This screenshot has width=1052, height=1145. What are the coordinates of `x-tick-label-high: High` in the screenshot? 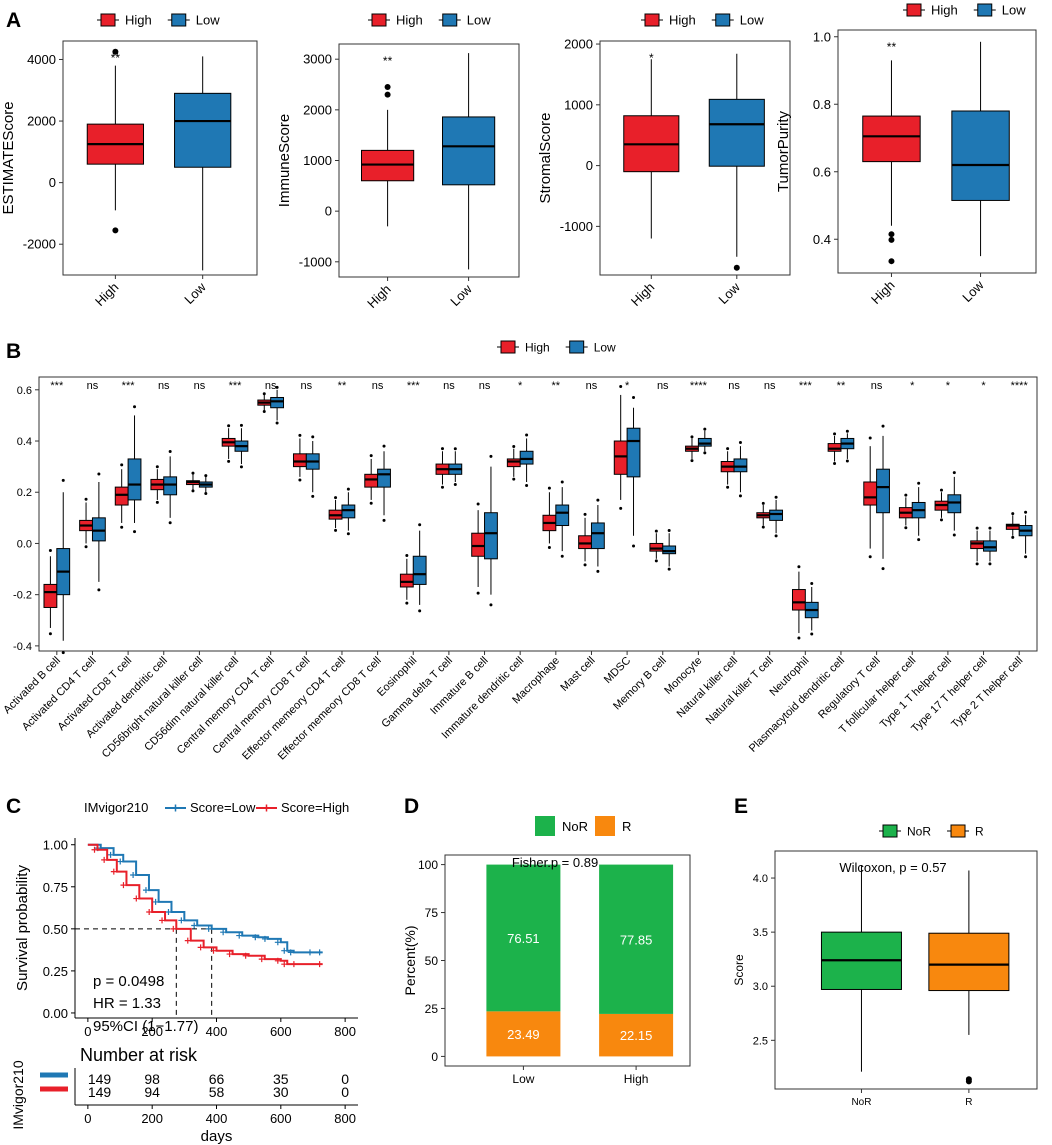 It's located at (643, 295).